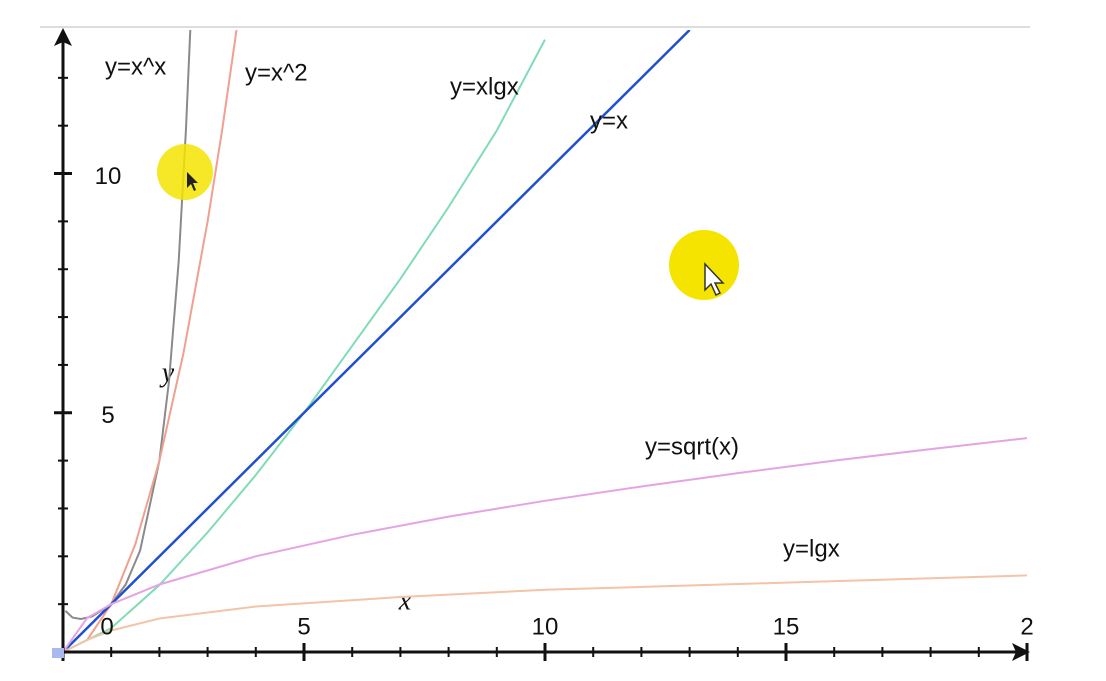 This screenshot has width=1106, height=681. Describe the element at coordinates (107, 415) in the screenshot. I see `y-tick-label: 5` at that location.